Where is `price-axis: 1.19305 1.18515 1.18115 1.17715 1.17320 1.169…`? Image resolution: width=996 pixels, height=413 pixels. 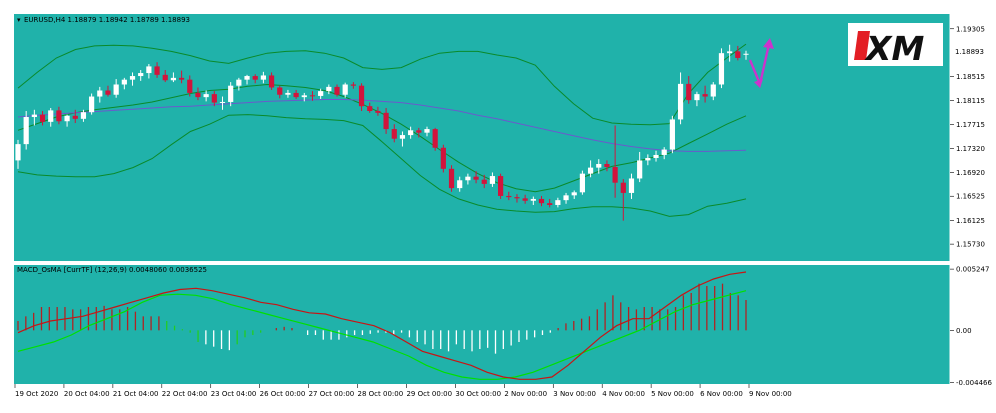
price-axis: 1.19305 1.18515 1.18115 1.17715 1.17320 1.169… is located at coordinates (967, 137).